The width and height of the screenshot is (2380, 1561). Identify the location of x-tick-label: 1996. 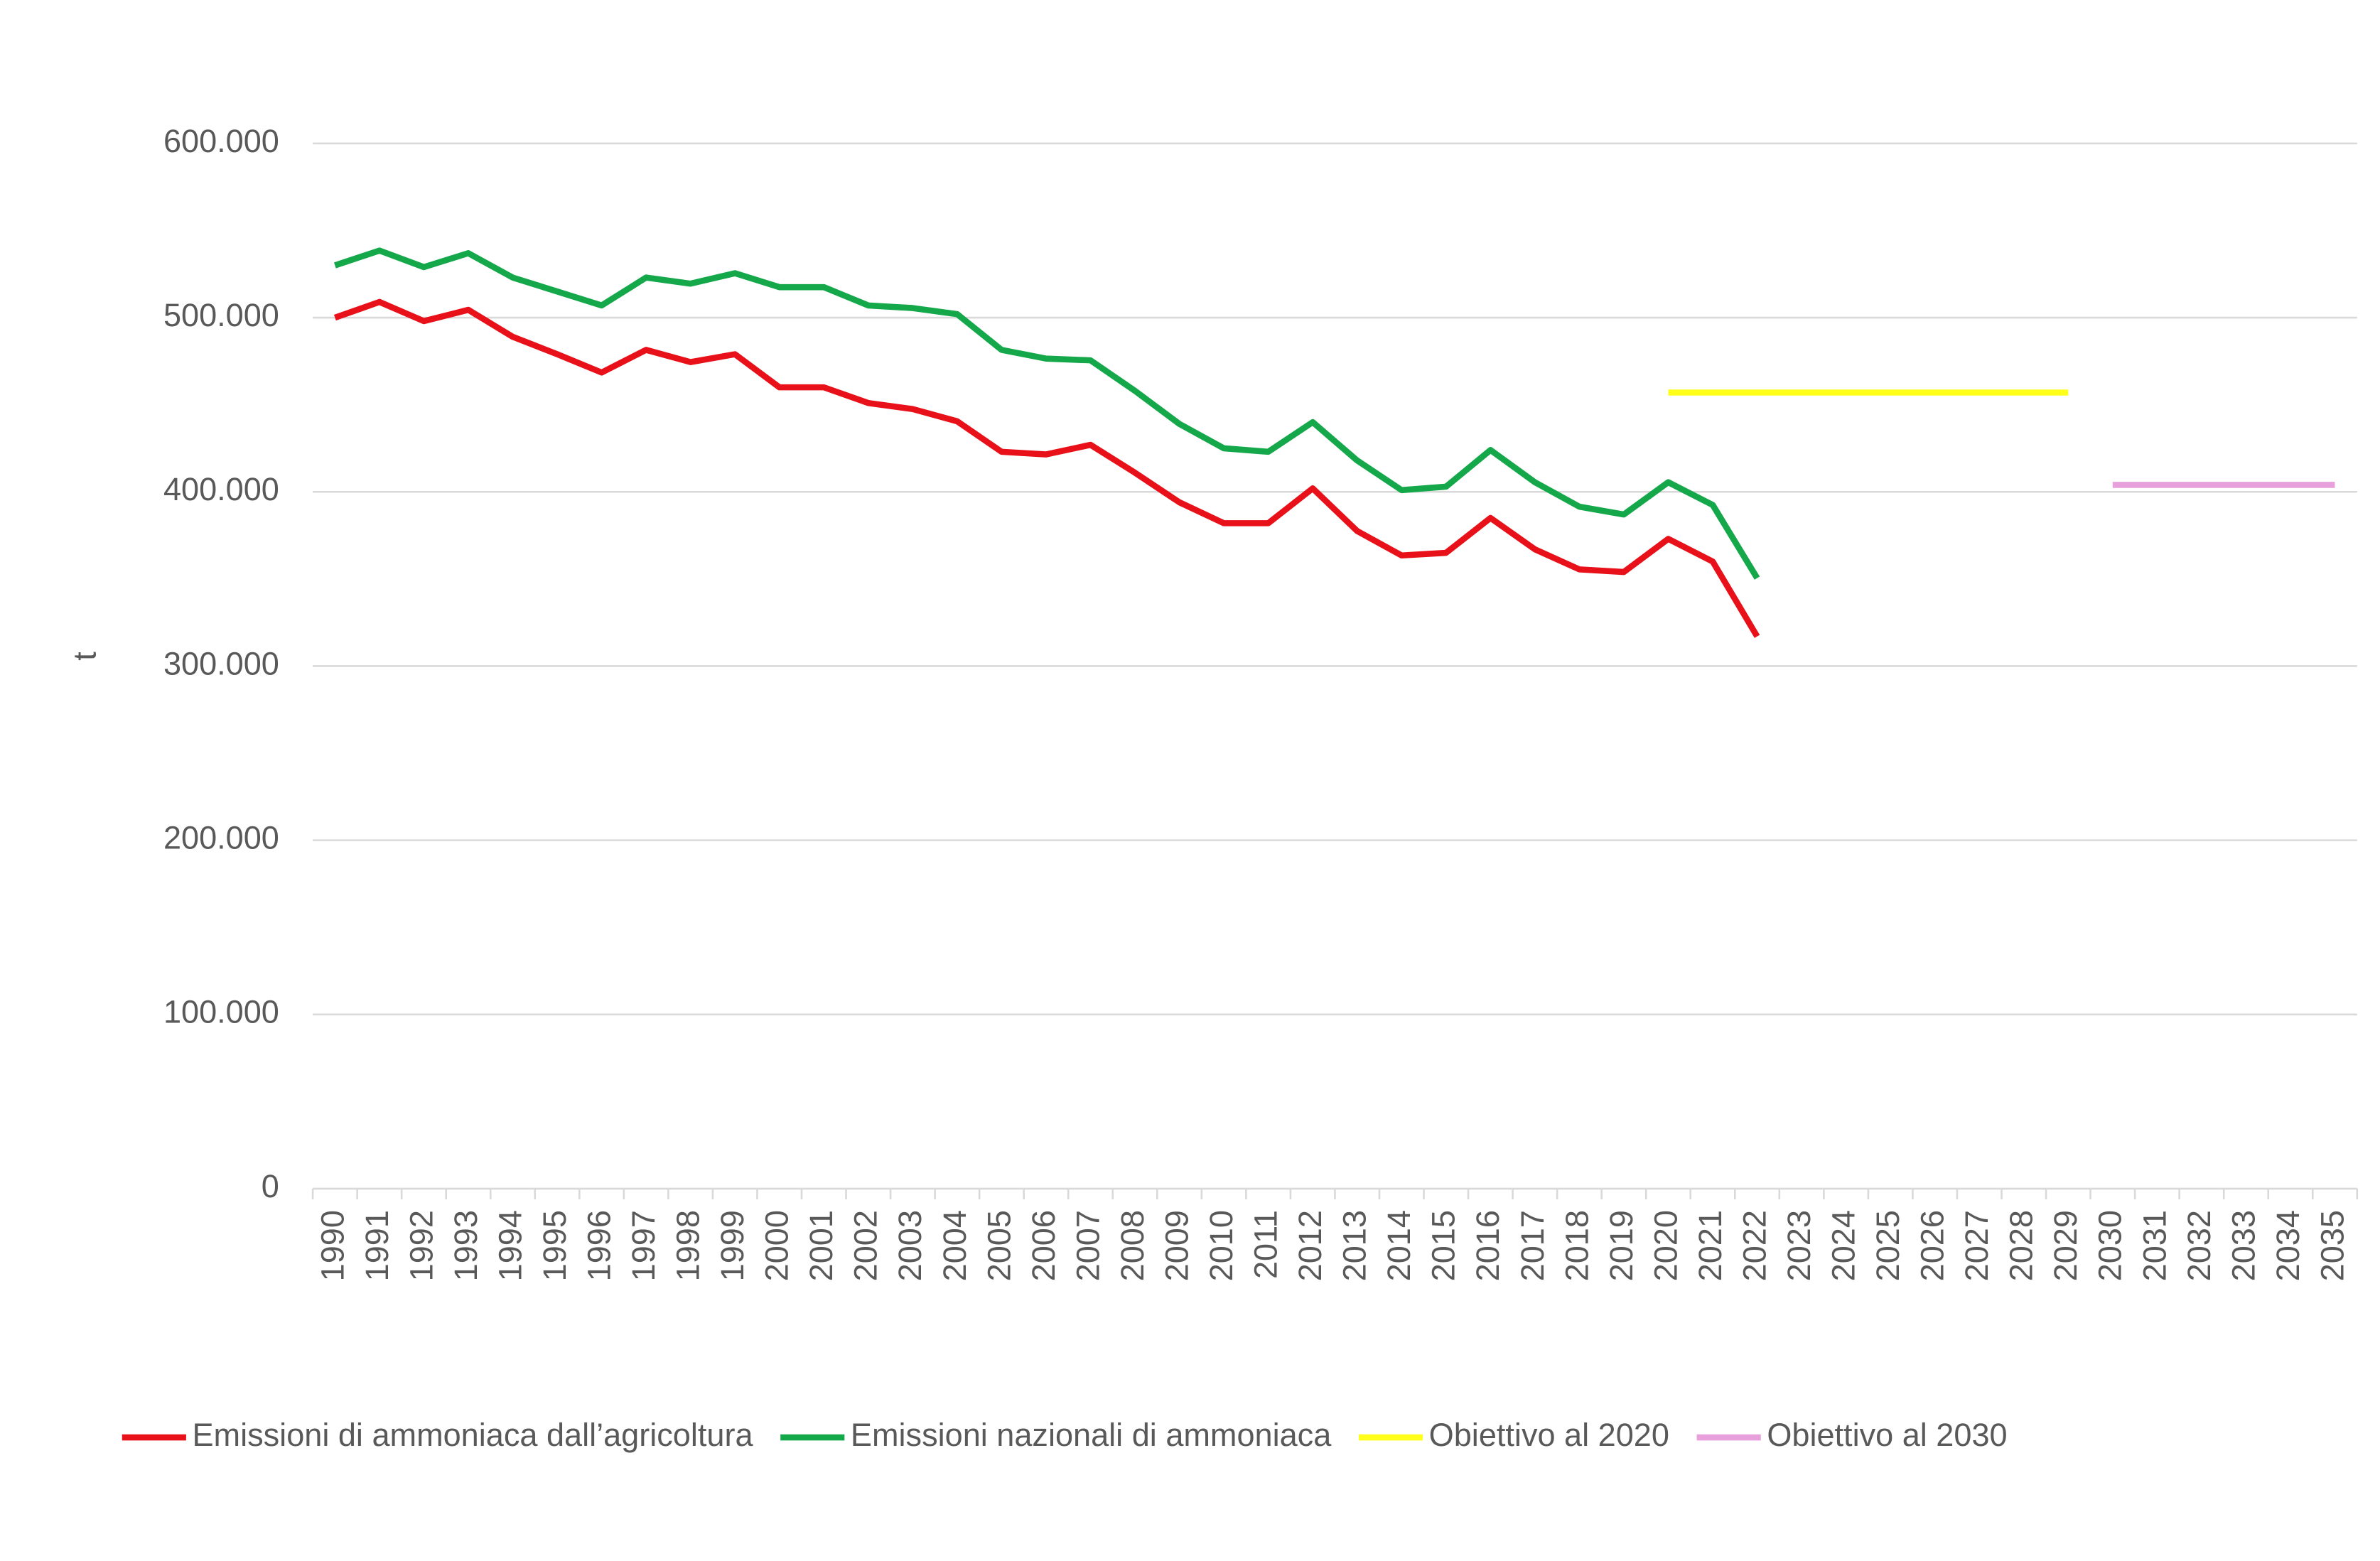
(599, 1245).